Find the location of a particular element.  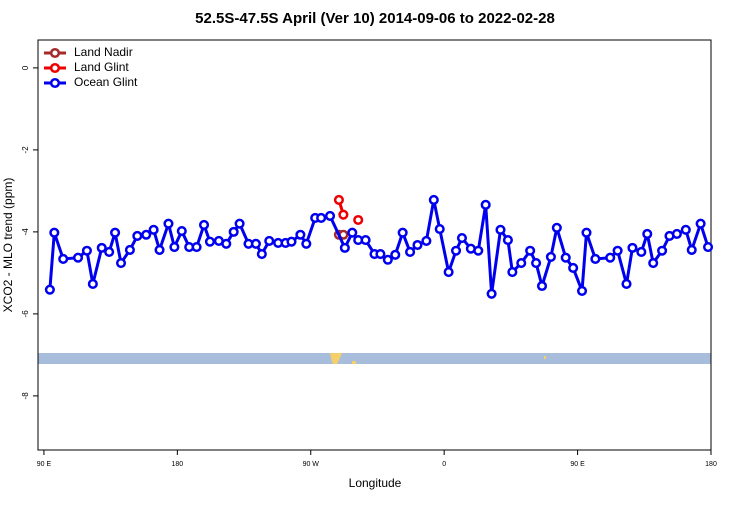

x-tick-label: 90 W is located at coordinates (311, 464).